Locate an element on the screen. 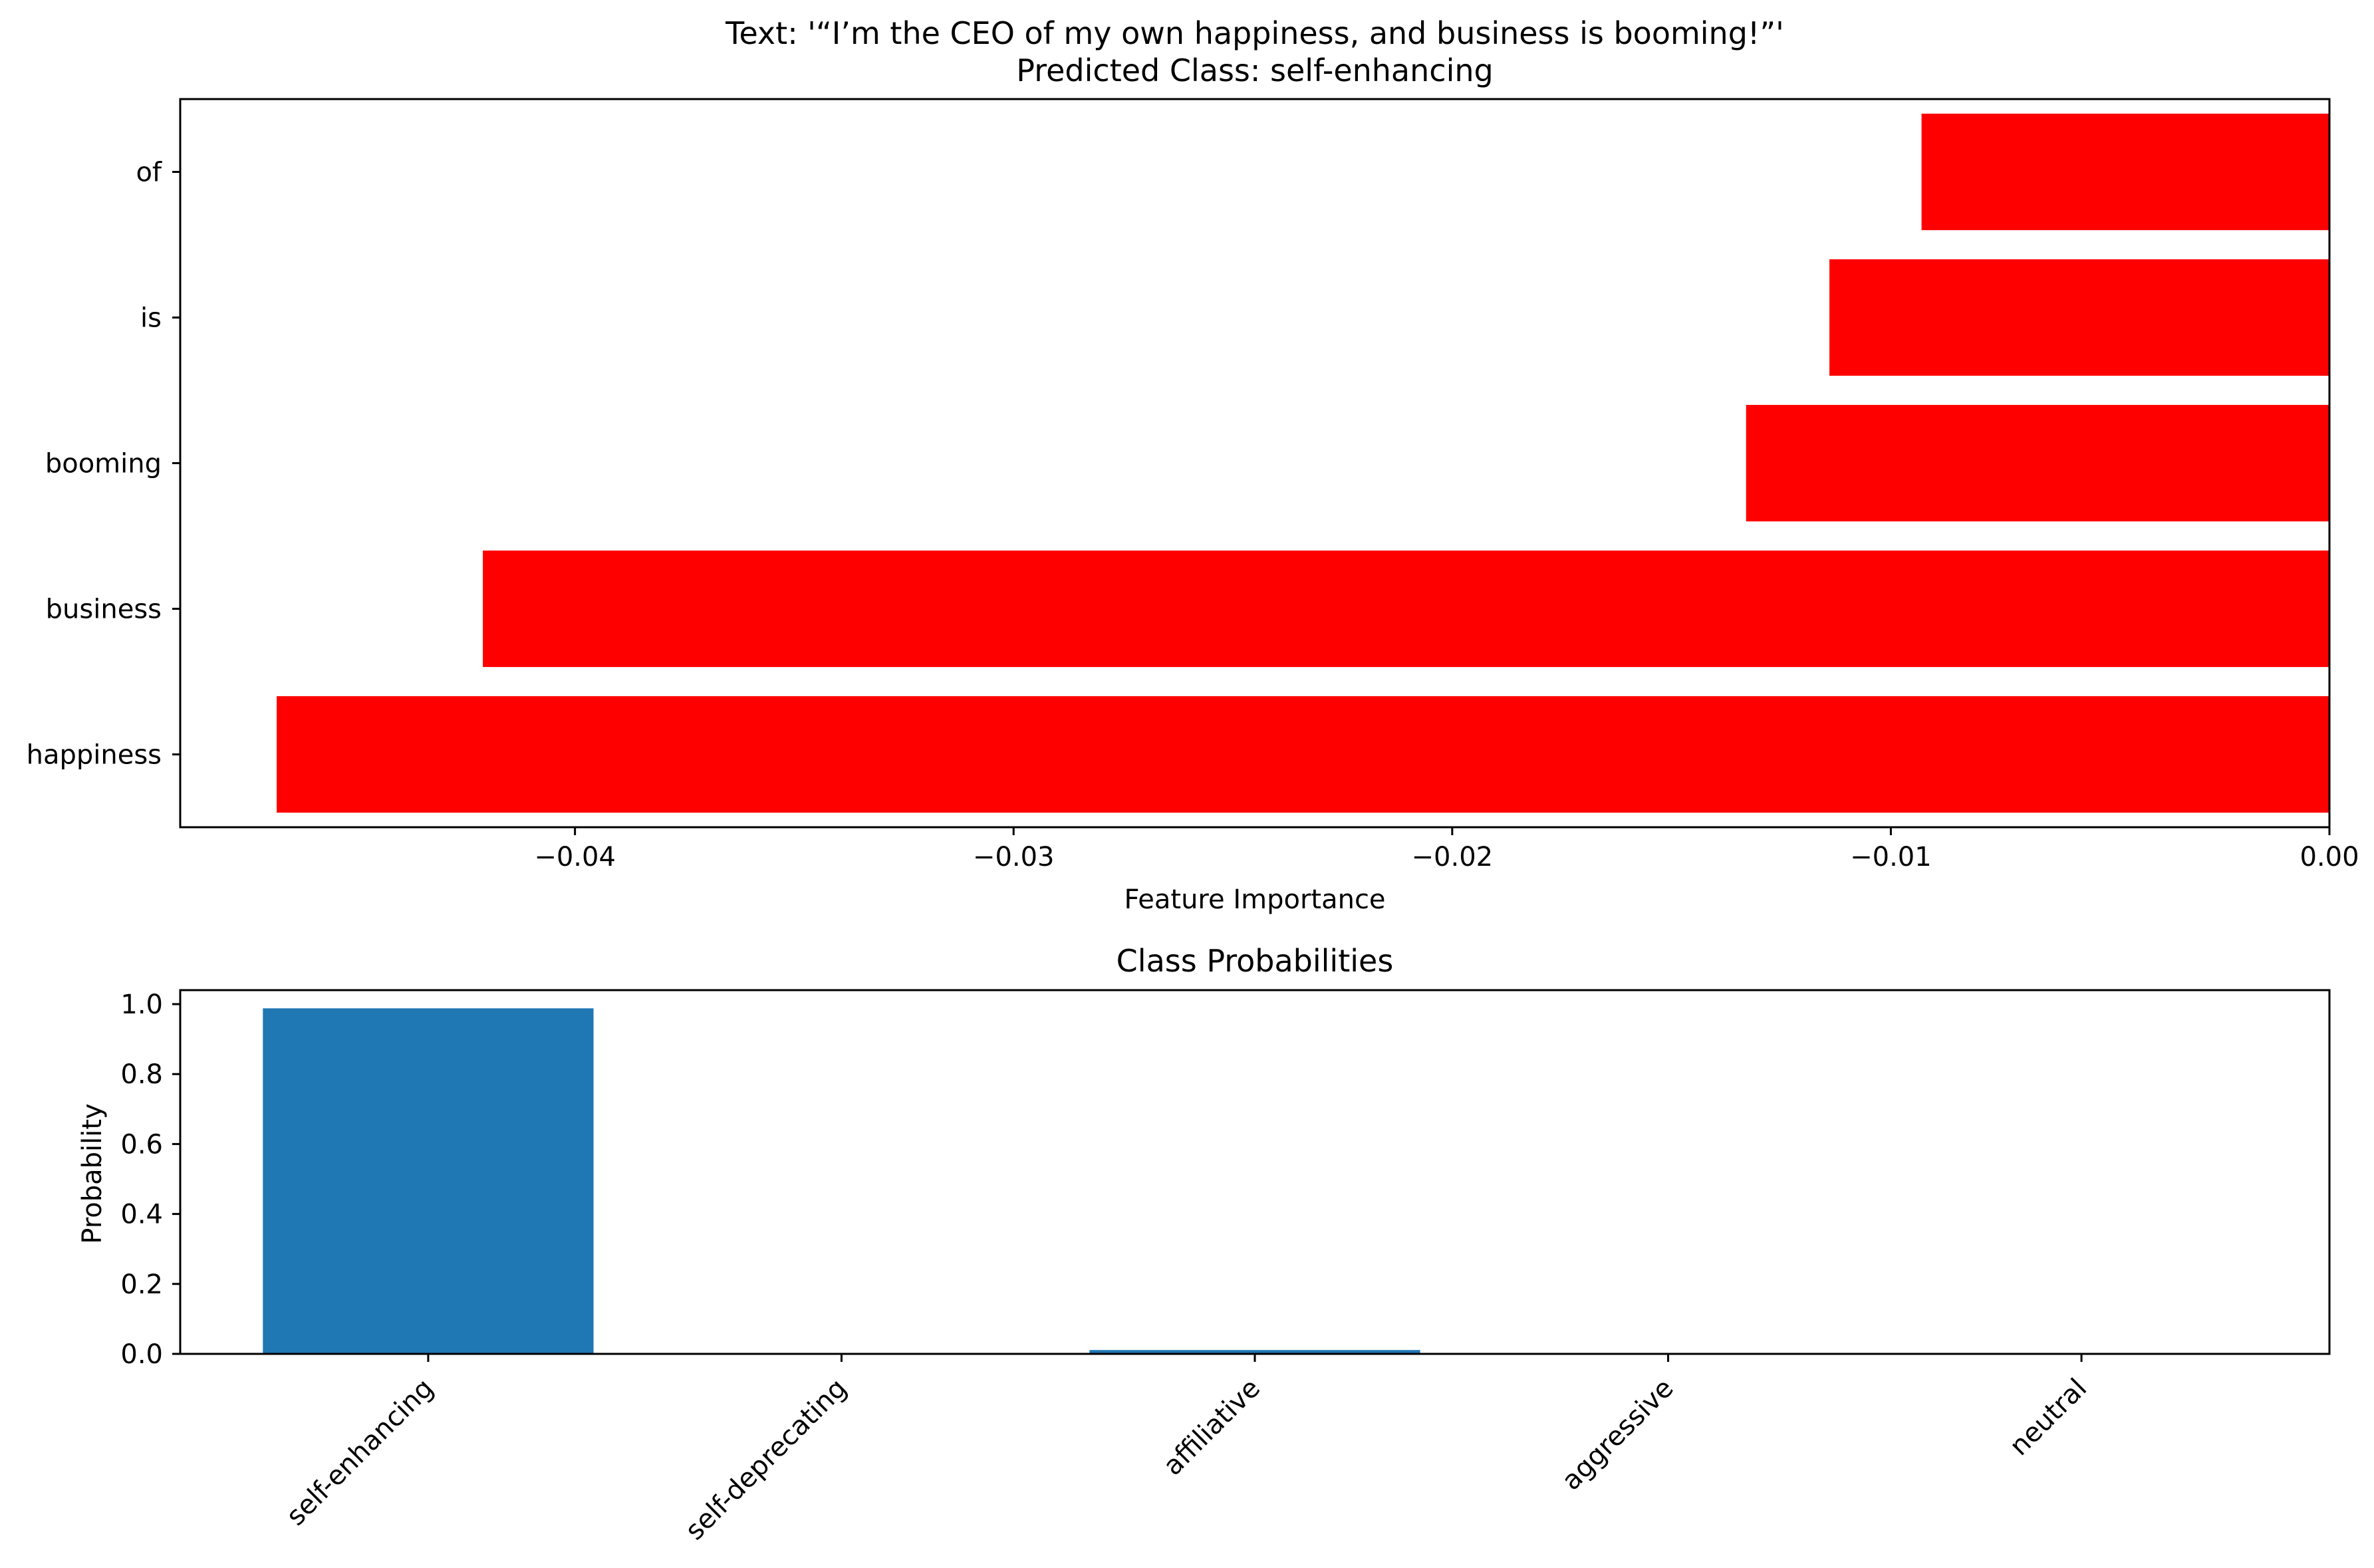 The image size is (2374, 1568). feature-chart-title-line2: Predicted Class: self-enhancing is located at coordinates (1254, 70).